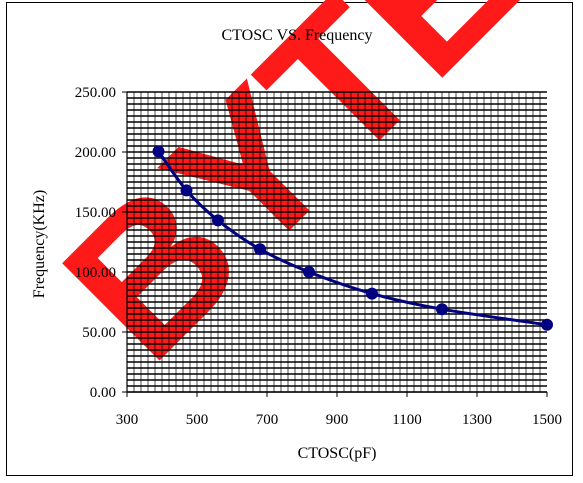 The image size is (583, 483). What do you see at coordinates (337, 453) in the screenshot?
I see `x-axis-title: CTOSC(pF)` at bounding box center [337, 453].